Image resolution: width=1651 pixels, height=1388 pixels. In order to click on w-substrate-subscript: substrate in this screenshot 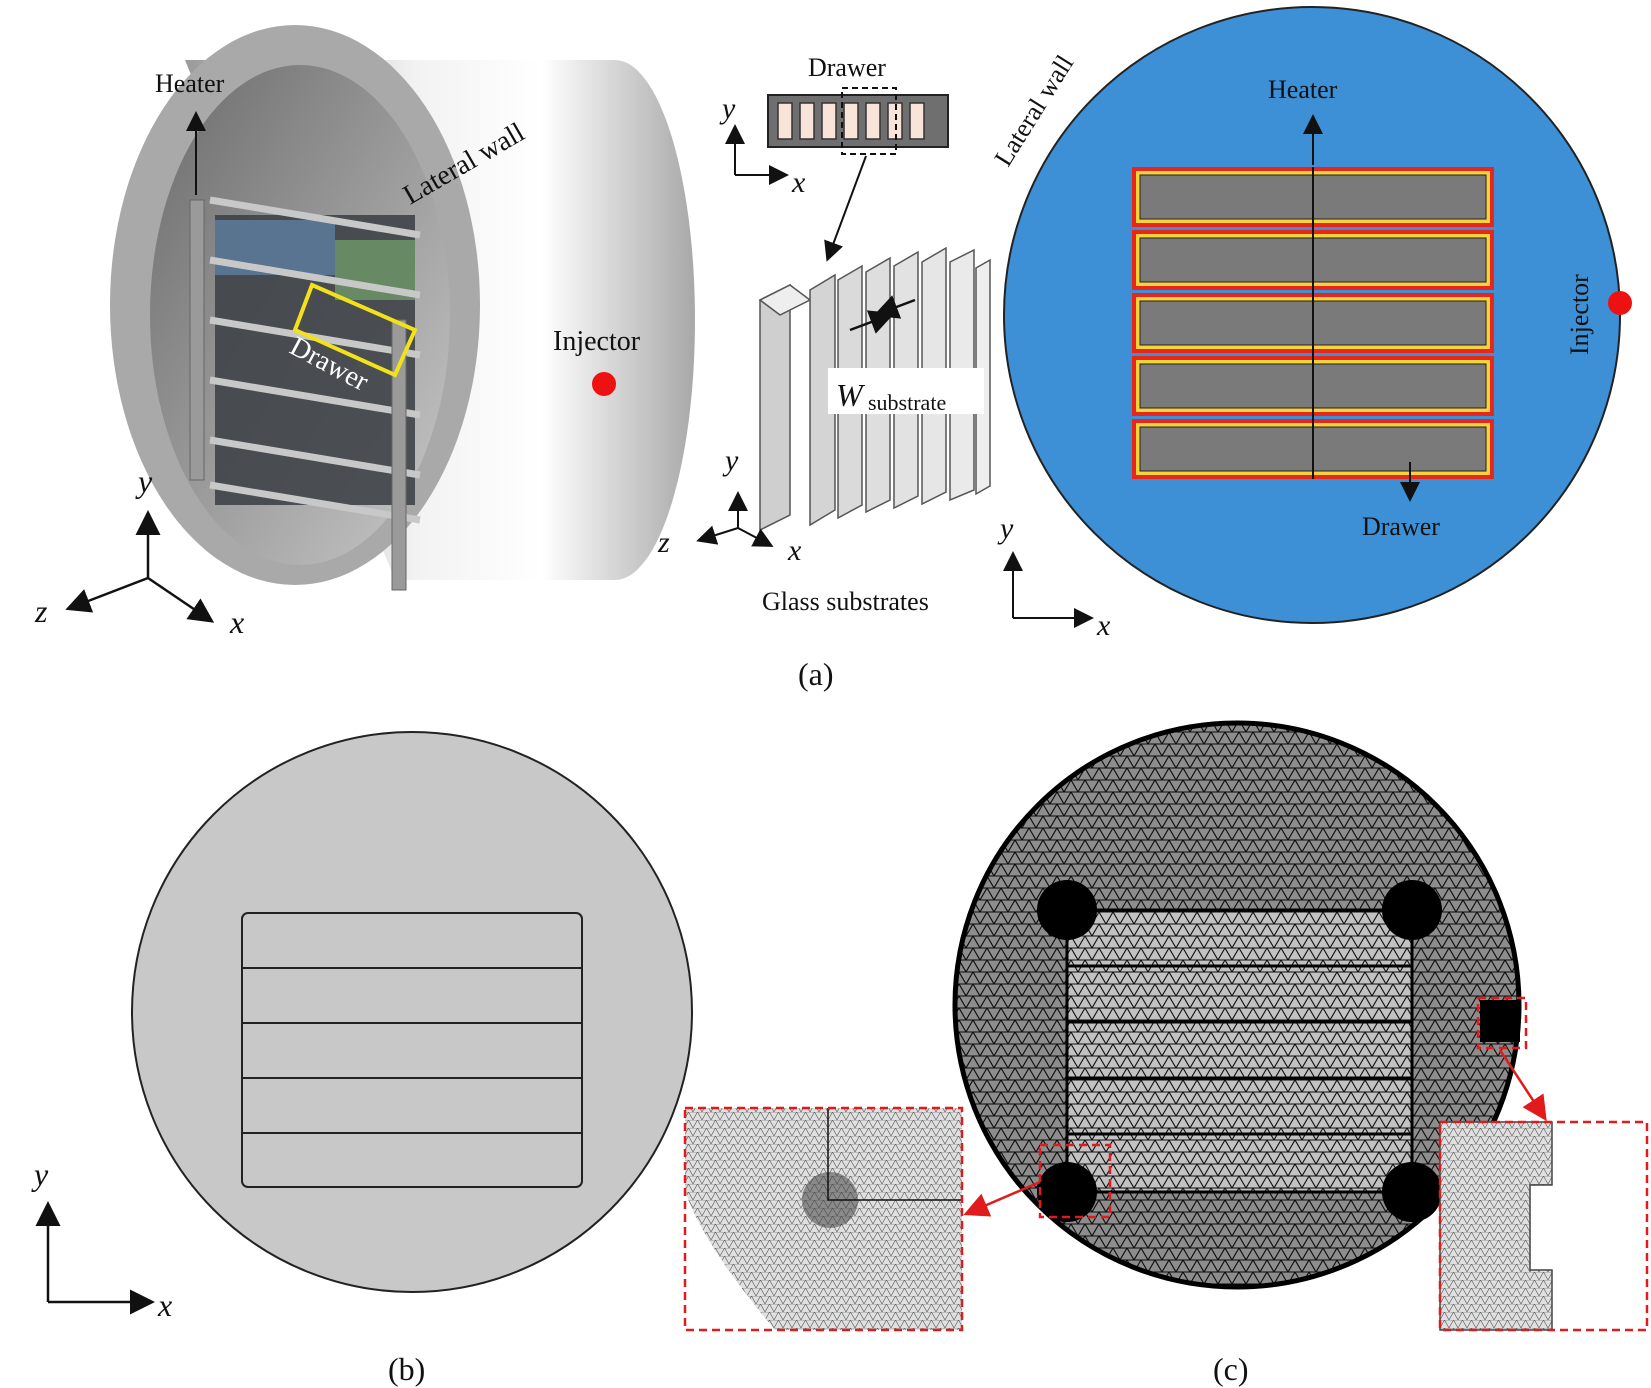, I will do `click(907, 402)`.